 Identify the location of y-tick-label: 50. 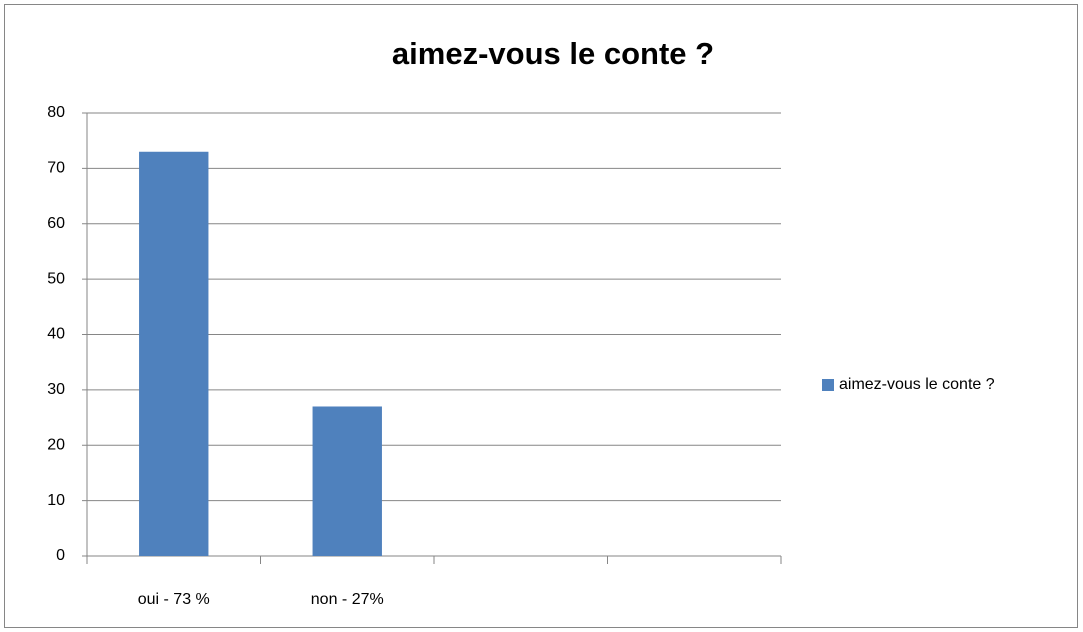
(56, 278).